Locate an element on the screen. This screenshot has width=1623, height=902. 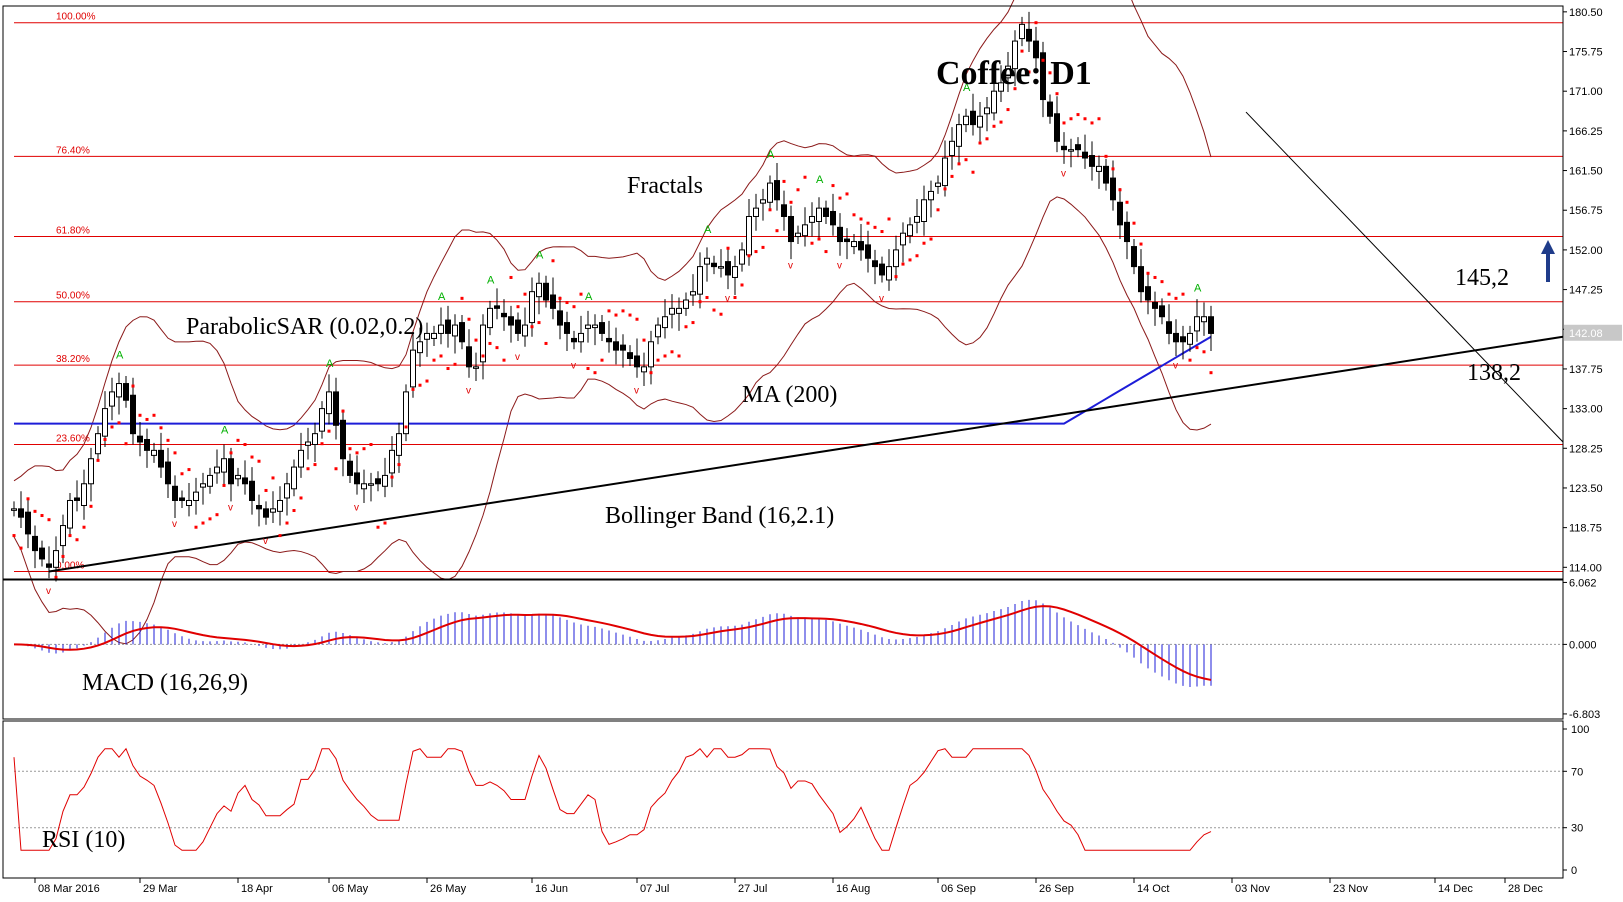
rsi-tick-label: 30 is located at coordinates (1577, 829).